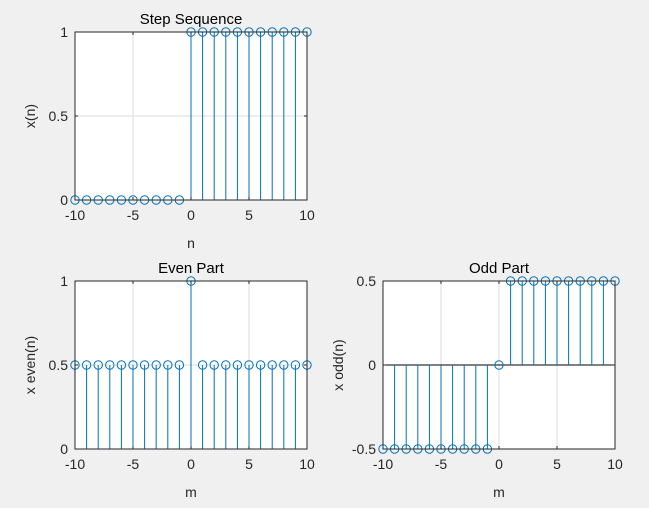  I want to click on step-y-tick-label: 0, so click(64, 200).